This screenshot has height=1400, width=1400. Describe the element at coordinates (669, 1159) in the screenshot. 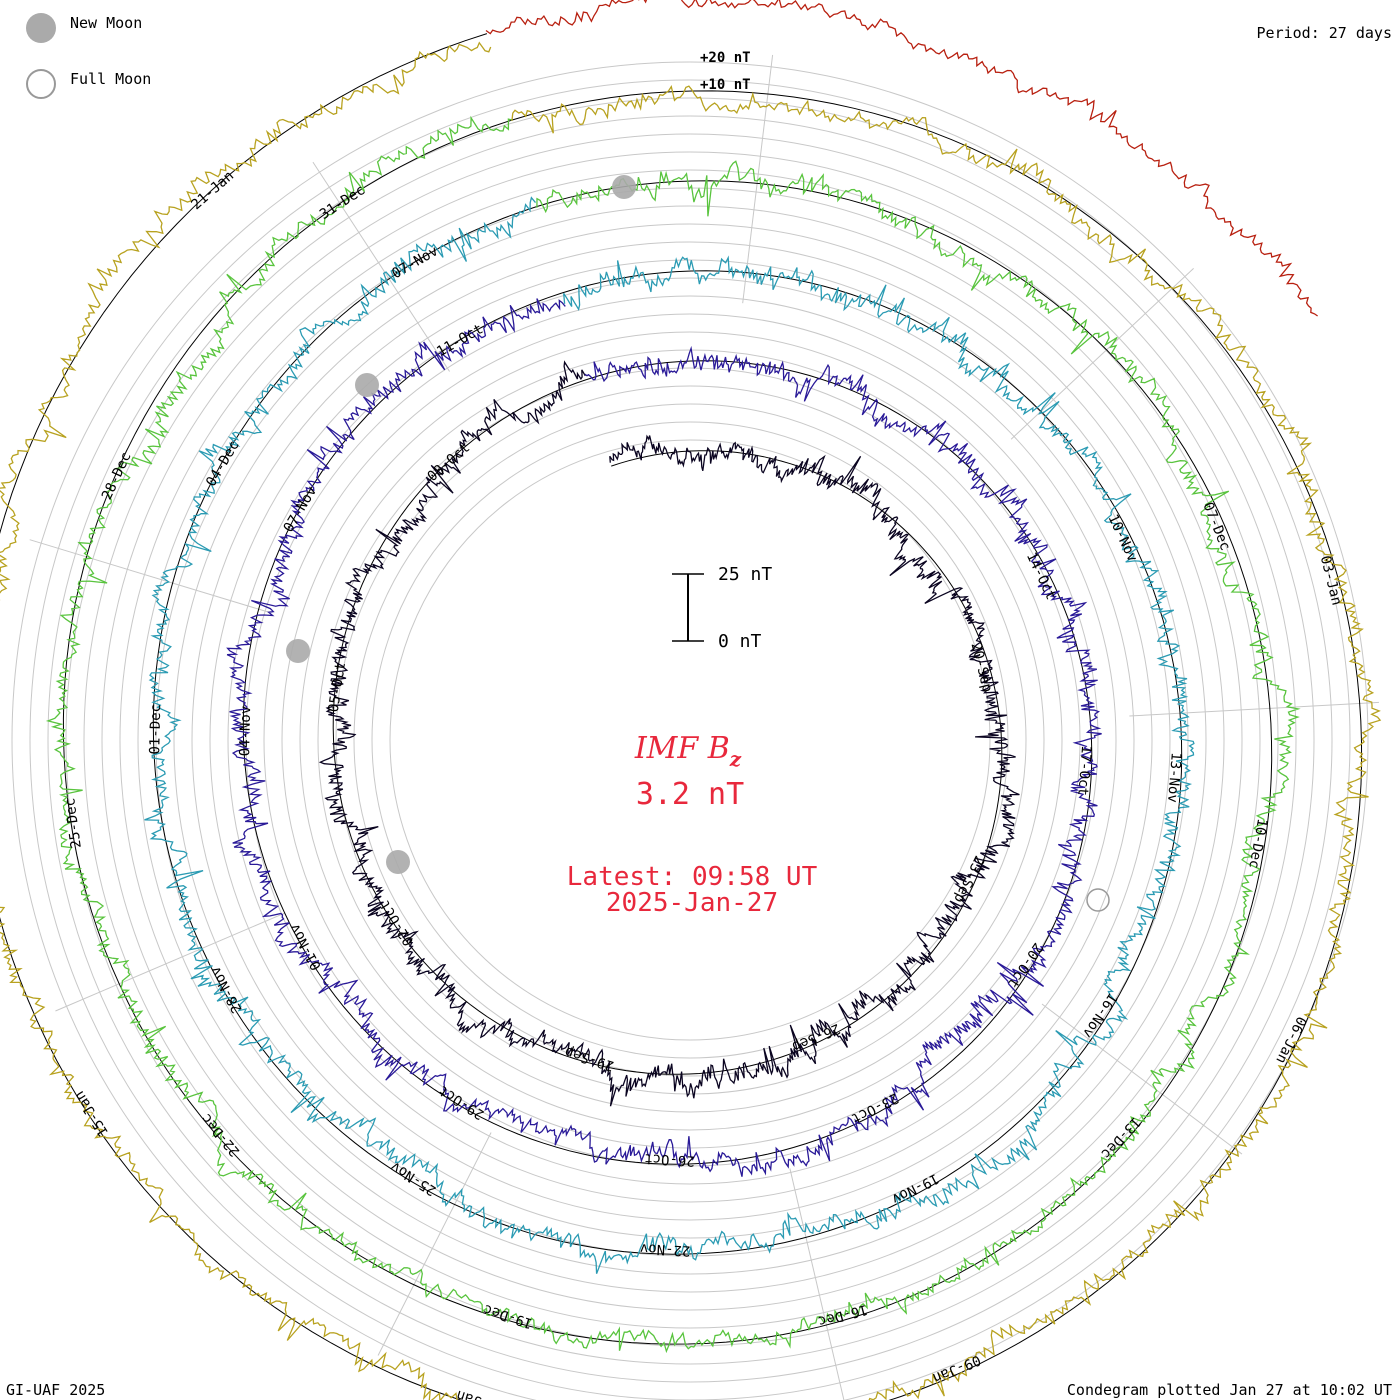

I see `day-label: 26-Oct` at that location.